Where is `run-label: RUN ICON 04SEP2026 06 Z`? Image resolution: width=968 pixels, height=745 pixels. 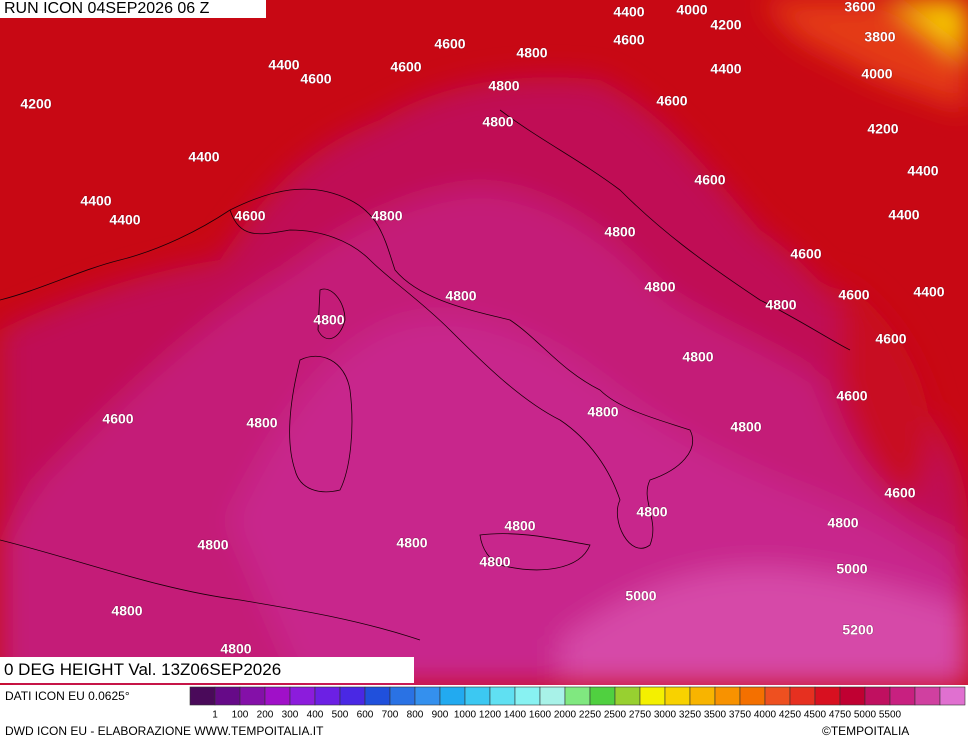
run-label: RUN ICON 04SEP2026 06 Z is located at coordinates (133, 9).